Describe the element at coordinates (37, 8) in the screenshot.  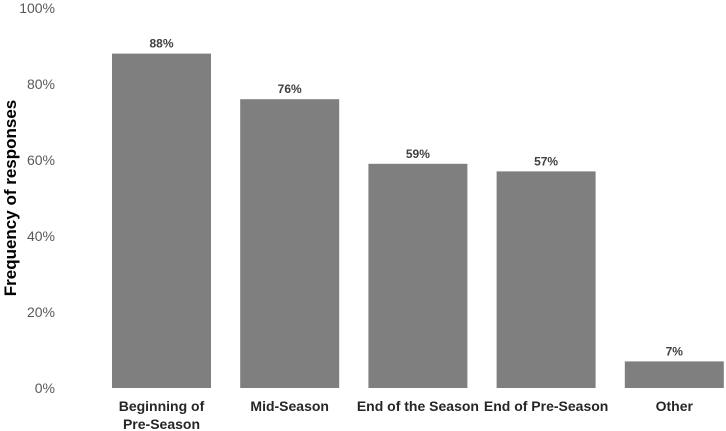
I see `y-tick-label: 100%` at that location.